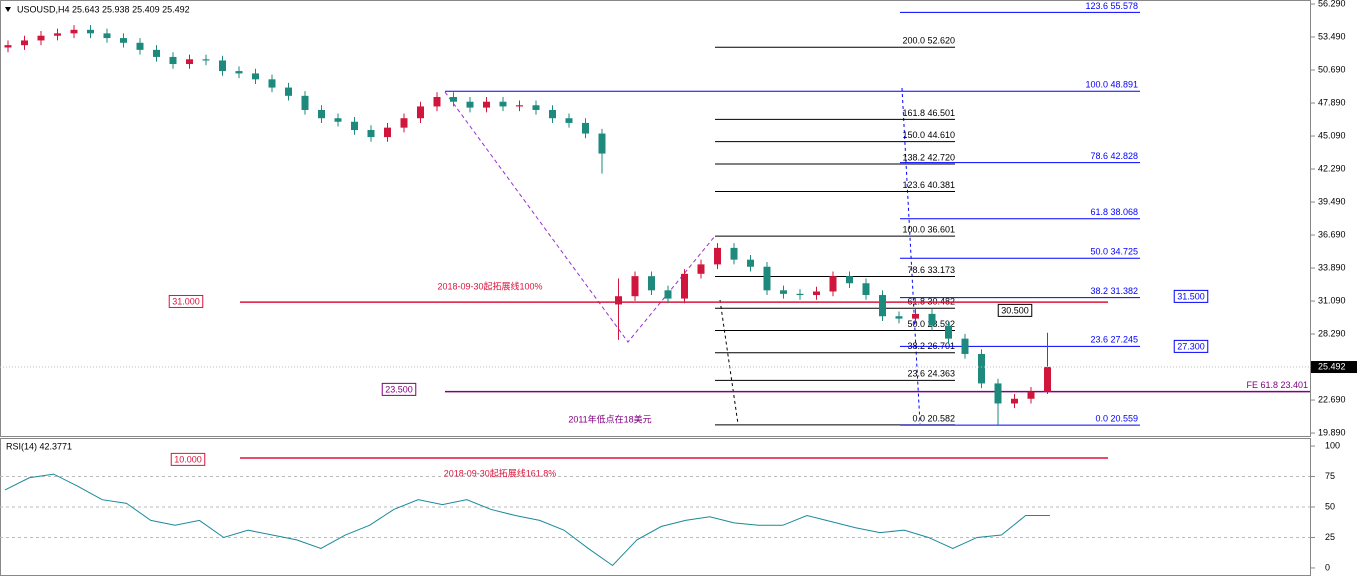 The image size is (1357, 576). Describe the element at coordinates (1332, 445) in the screenshot. I see `y-tick-label: 100` at that location.